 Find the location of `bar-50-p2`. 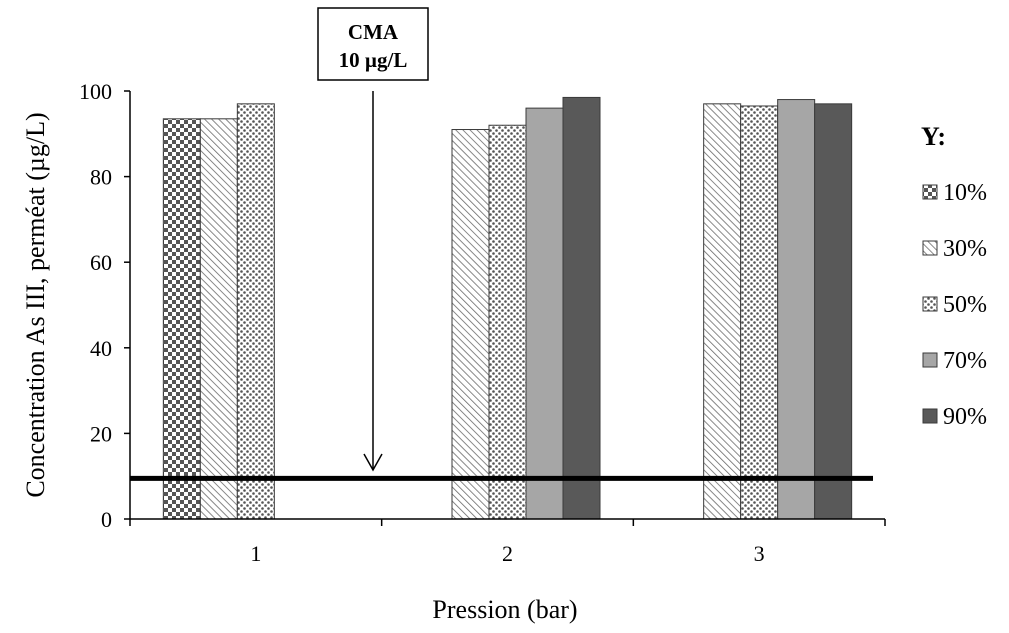

bar-50-p2 is located at coordinates (507, 322).